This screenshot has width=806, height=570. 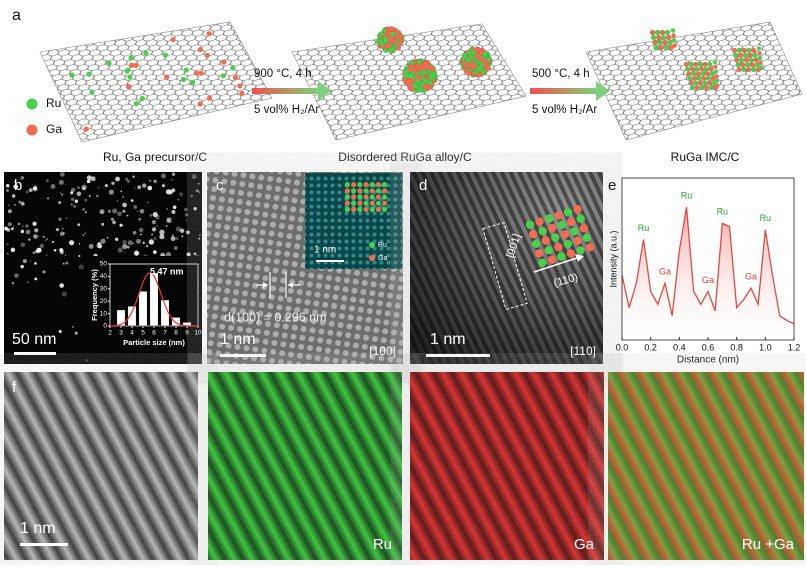 What do you see at coordinates (708, 273) in the screenshot?
I see `area-fill` at bounding box center [708, 273].